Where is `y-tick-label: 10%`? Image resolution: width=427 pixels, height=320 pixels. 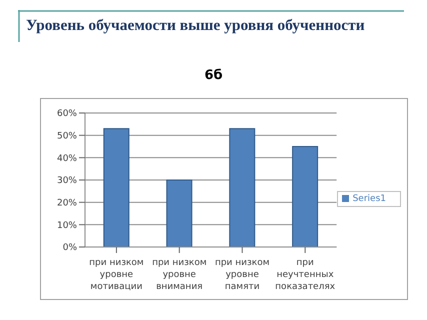
y-tick-label: 10% is located at coordinates (67, 225).